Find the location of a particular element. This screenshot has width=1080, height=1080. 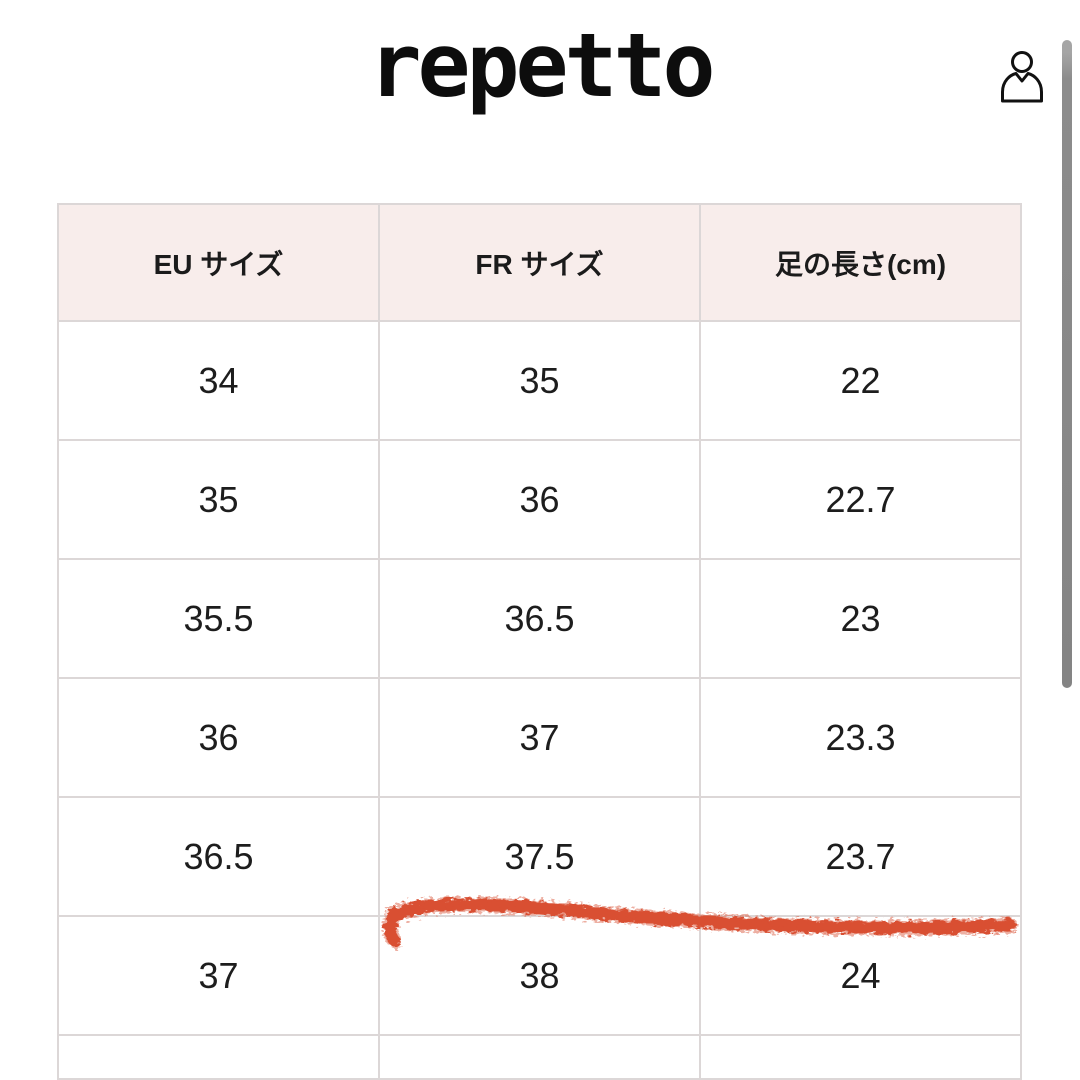

cell-foot is located at coordinates (860, 1057).